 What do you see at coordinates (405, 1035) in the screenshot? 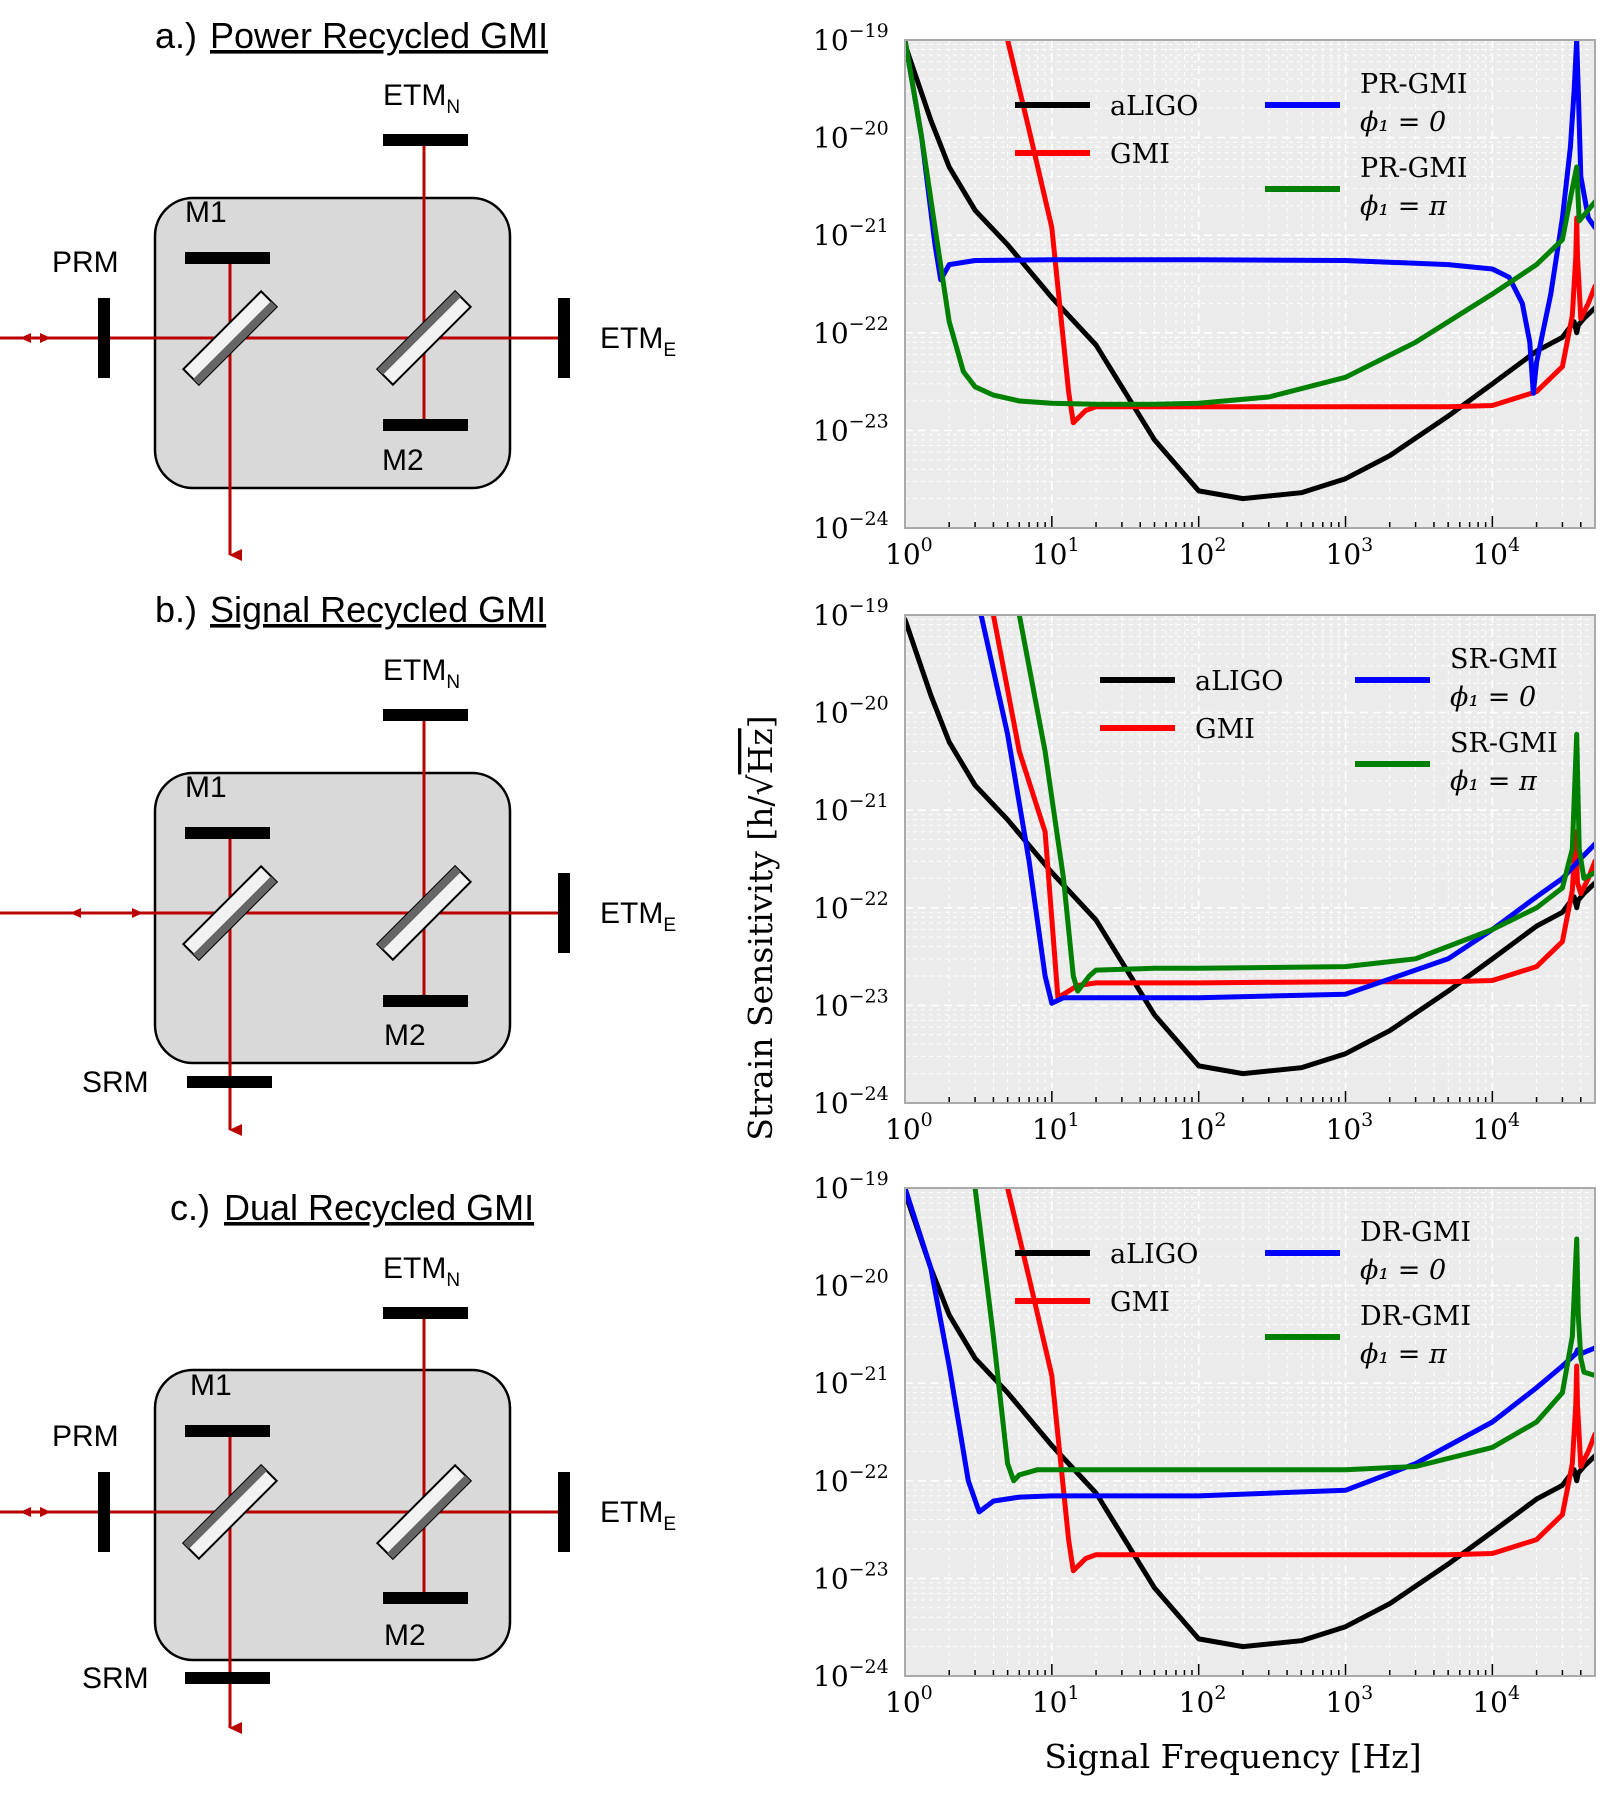
I see `diagram-b-m2-label: M2` at bounding box center [405, 1035].